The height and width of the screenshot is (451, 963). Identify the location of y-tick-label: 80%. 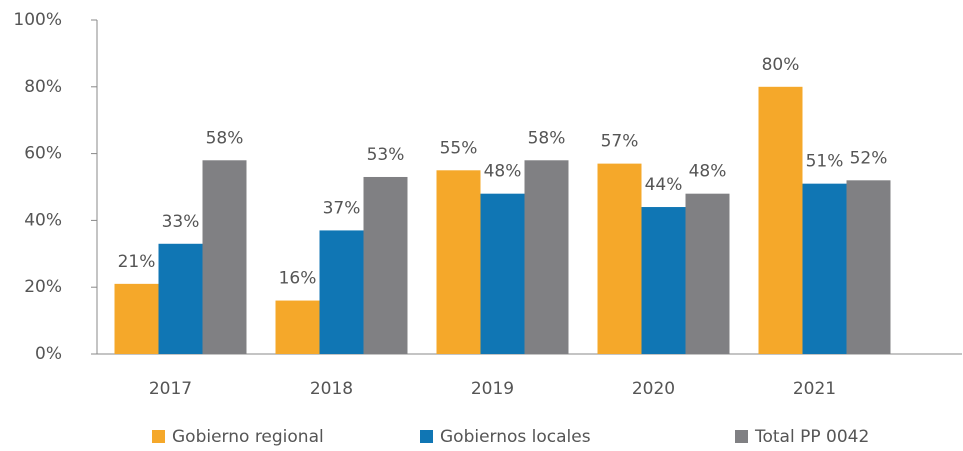
(43, 87).